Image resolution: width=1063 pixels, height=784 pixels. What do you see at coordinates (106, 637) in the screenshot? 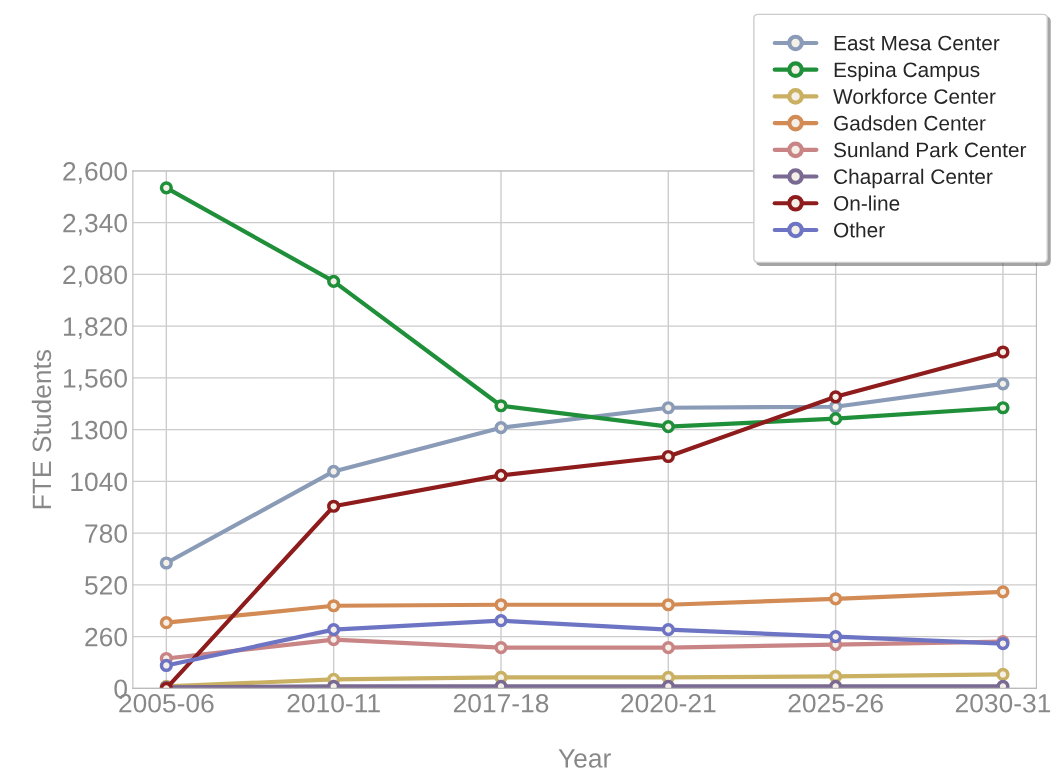
I see `y-tick-label: 260` at bounding box center [106, 637].